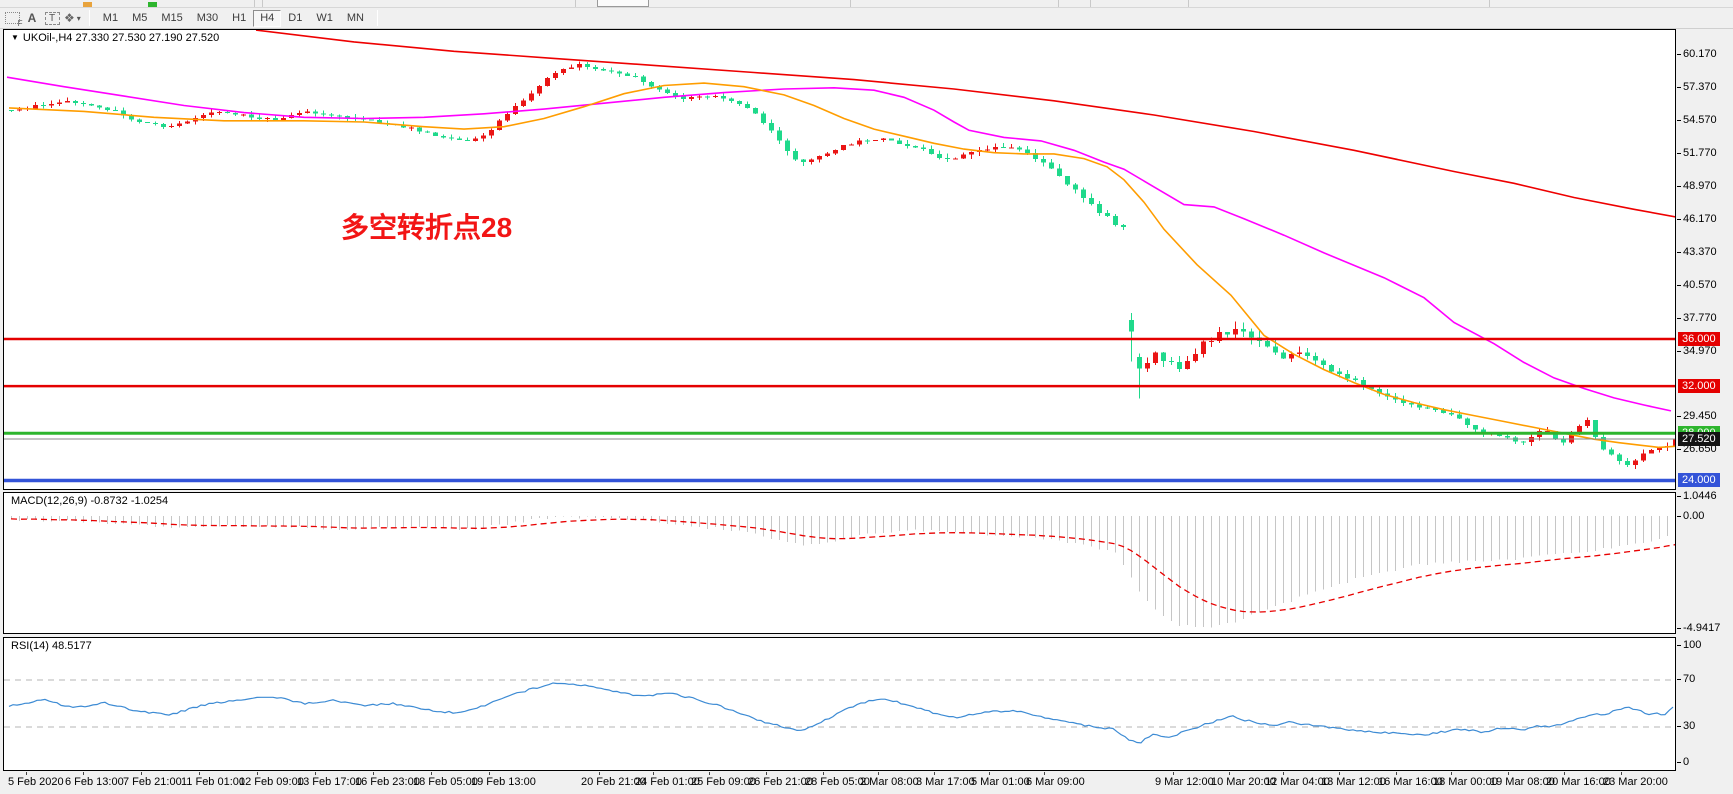  Describe the element at coordinates (1690, 516) in the screenshot. I see `macd-axis-label: 0.00` at that location.